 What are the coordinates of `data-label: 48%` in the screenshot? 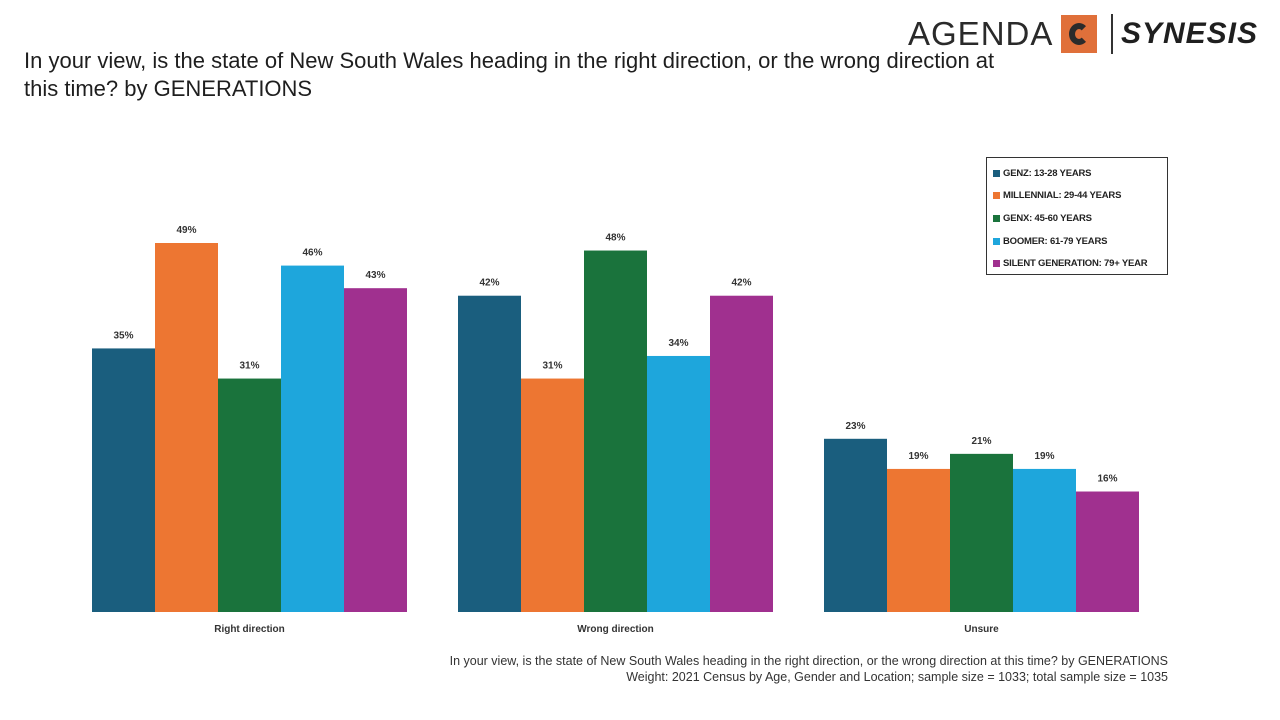 It's located at (615, 238).